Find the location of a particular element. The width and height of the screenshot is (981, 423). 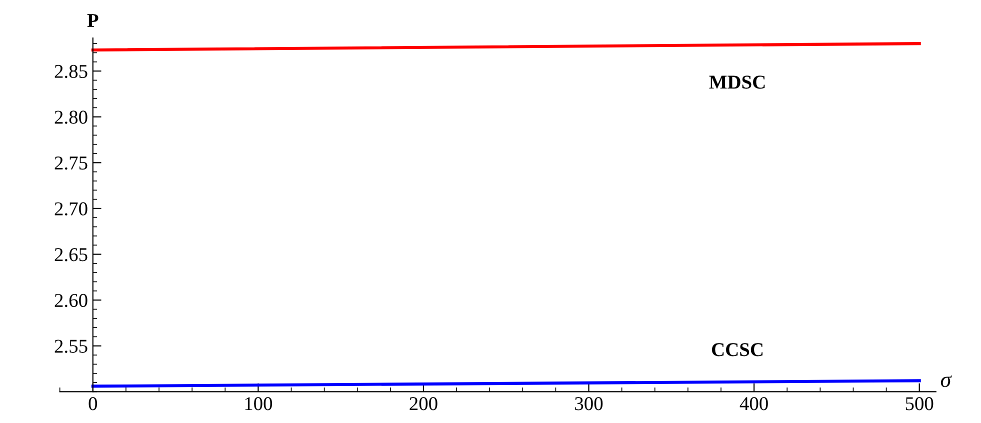

y-tick-label: 2.70 is located at coordinates (71, 209).